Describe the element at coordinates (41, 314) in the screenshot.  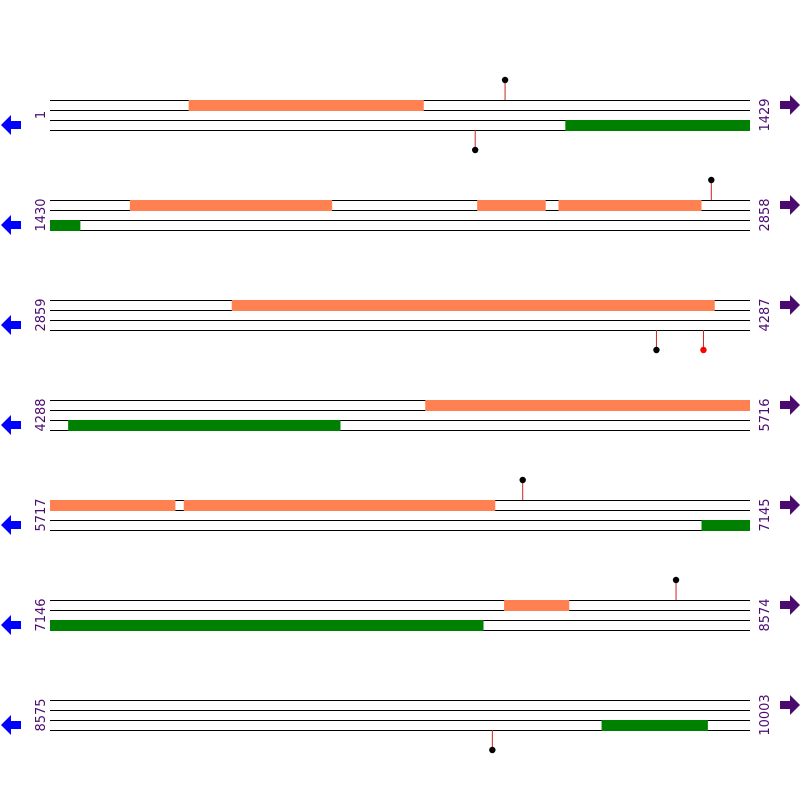
I see `row-start-coordinate: 2859` at that location.